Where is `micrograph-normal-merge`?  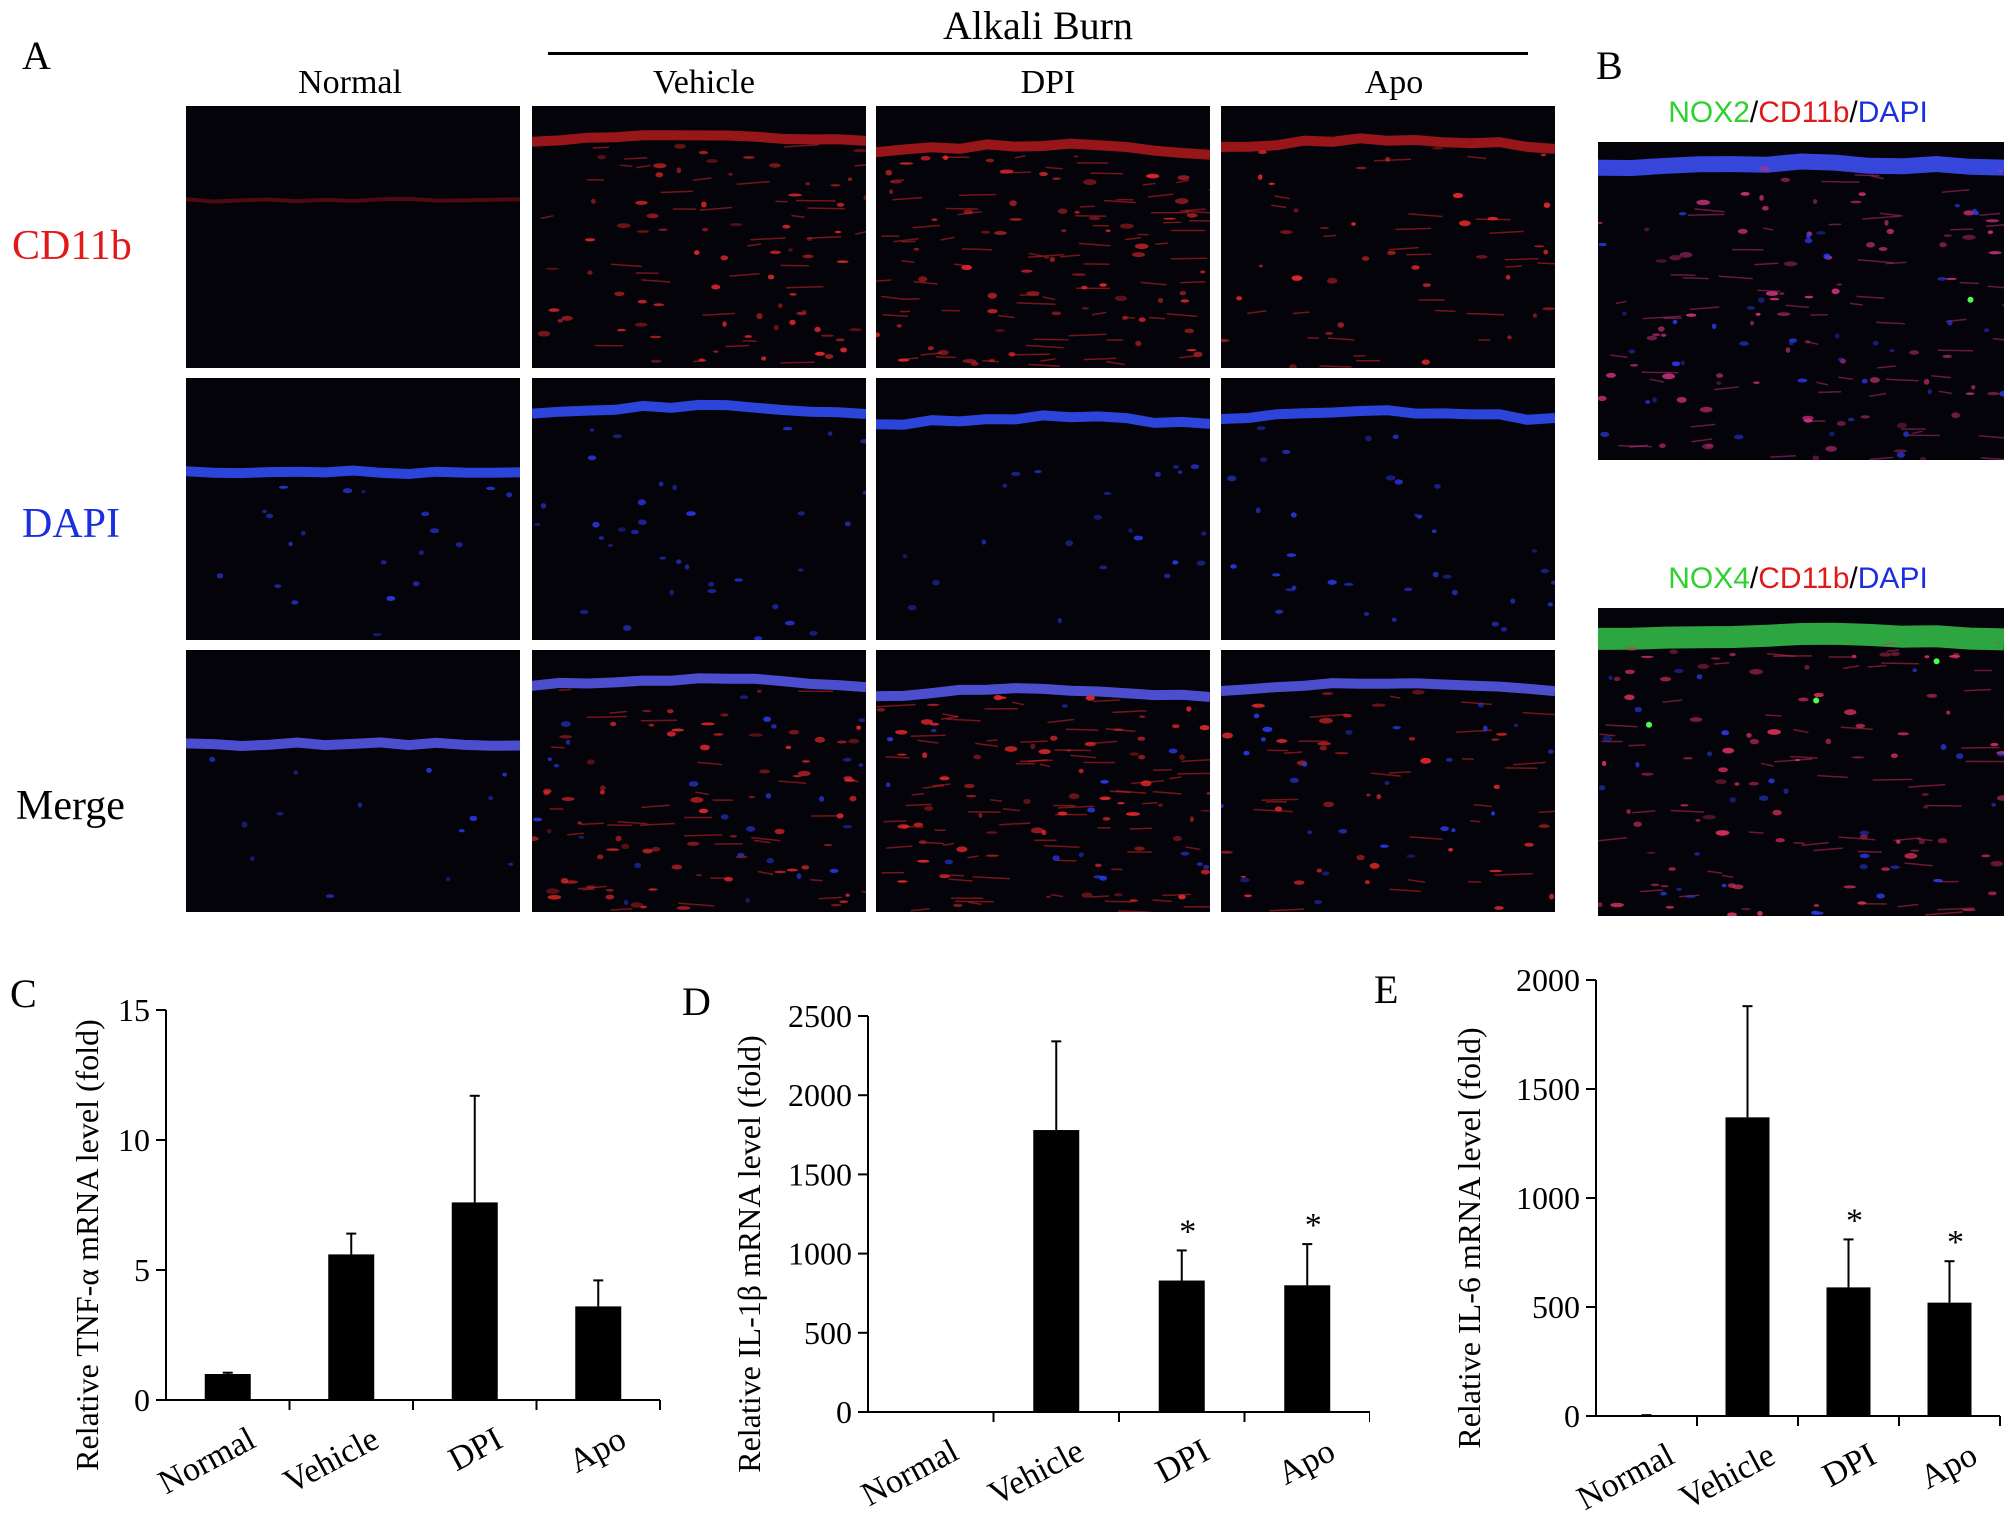 micrograph-normal-merge is located at coordinates (353, 781).